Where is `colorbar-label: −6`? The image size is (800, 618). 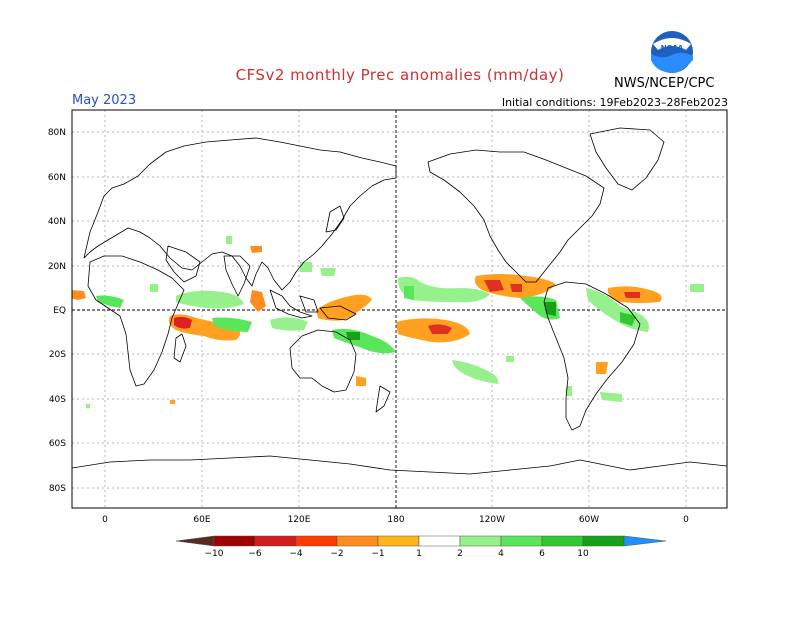 colorbar-label: −6 is located at coordinates (255, 554).